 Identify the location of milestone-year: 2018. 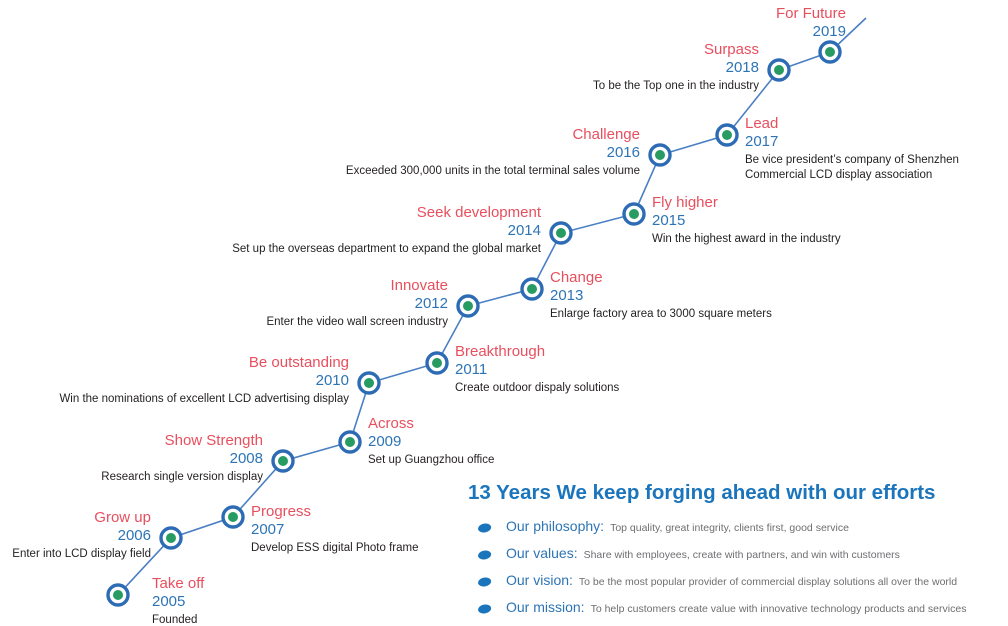
(742, 67).